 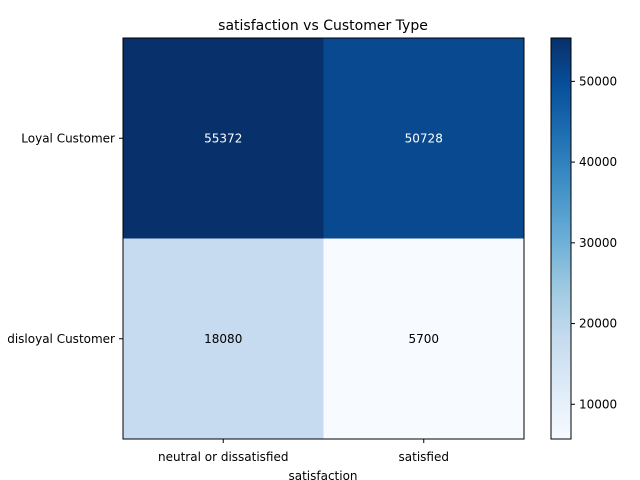 What do you see at coordinates (598, 243) in the screenshot?
I see `colorbar-tick-label: 30000` at bounding box center [598, 243].